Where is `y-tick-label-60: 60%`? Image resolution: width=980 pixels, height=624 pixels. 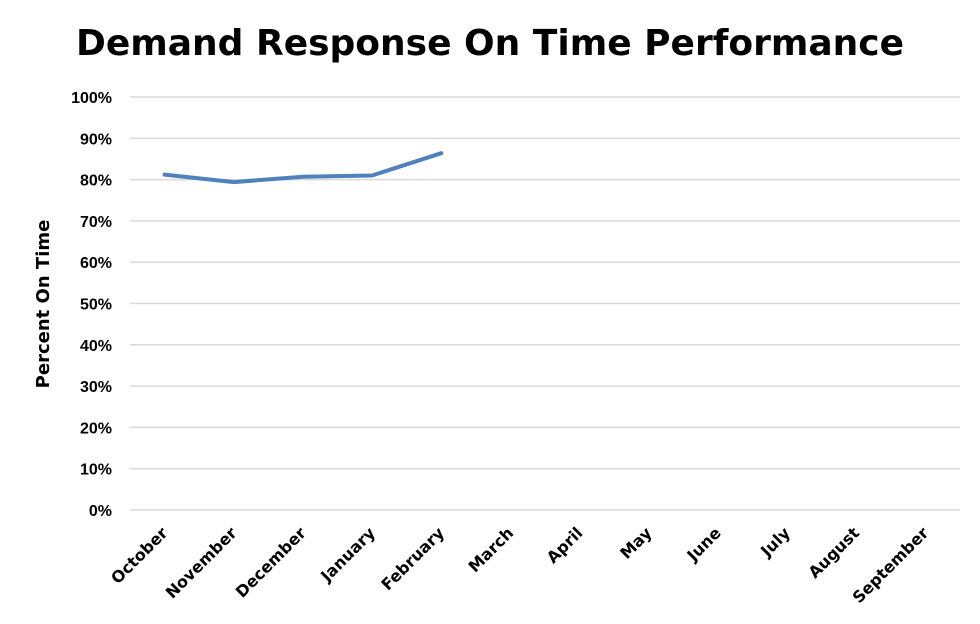 y-tick-label-60: 60% is located at coordinates (96, 263).